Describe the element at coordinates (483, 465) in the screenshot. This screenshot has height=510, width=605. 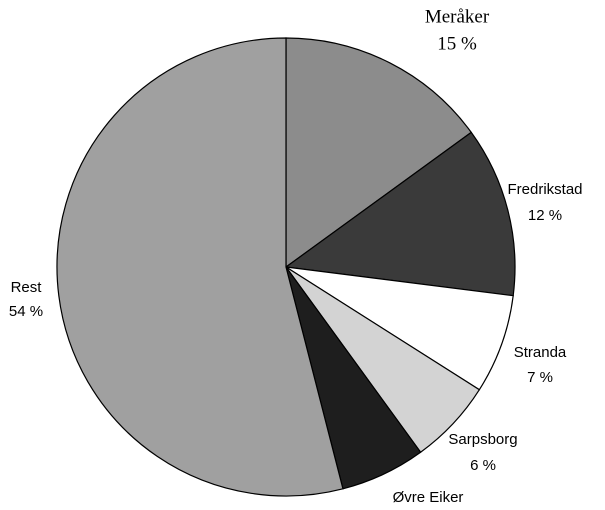
I see `value-label: 6 %` at that location.